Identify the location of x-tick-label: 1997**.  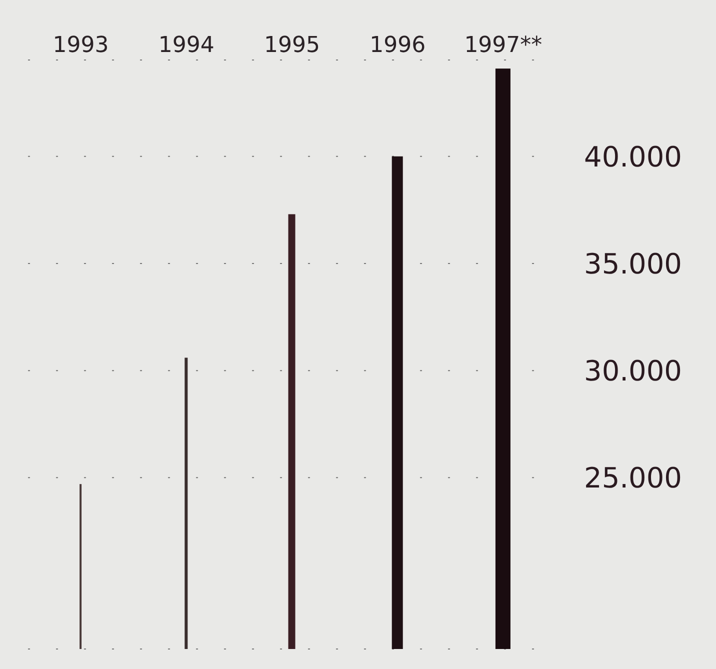
(503, 45).